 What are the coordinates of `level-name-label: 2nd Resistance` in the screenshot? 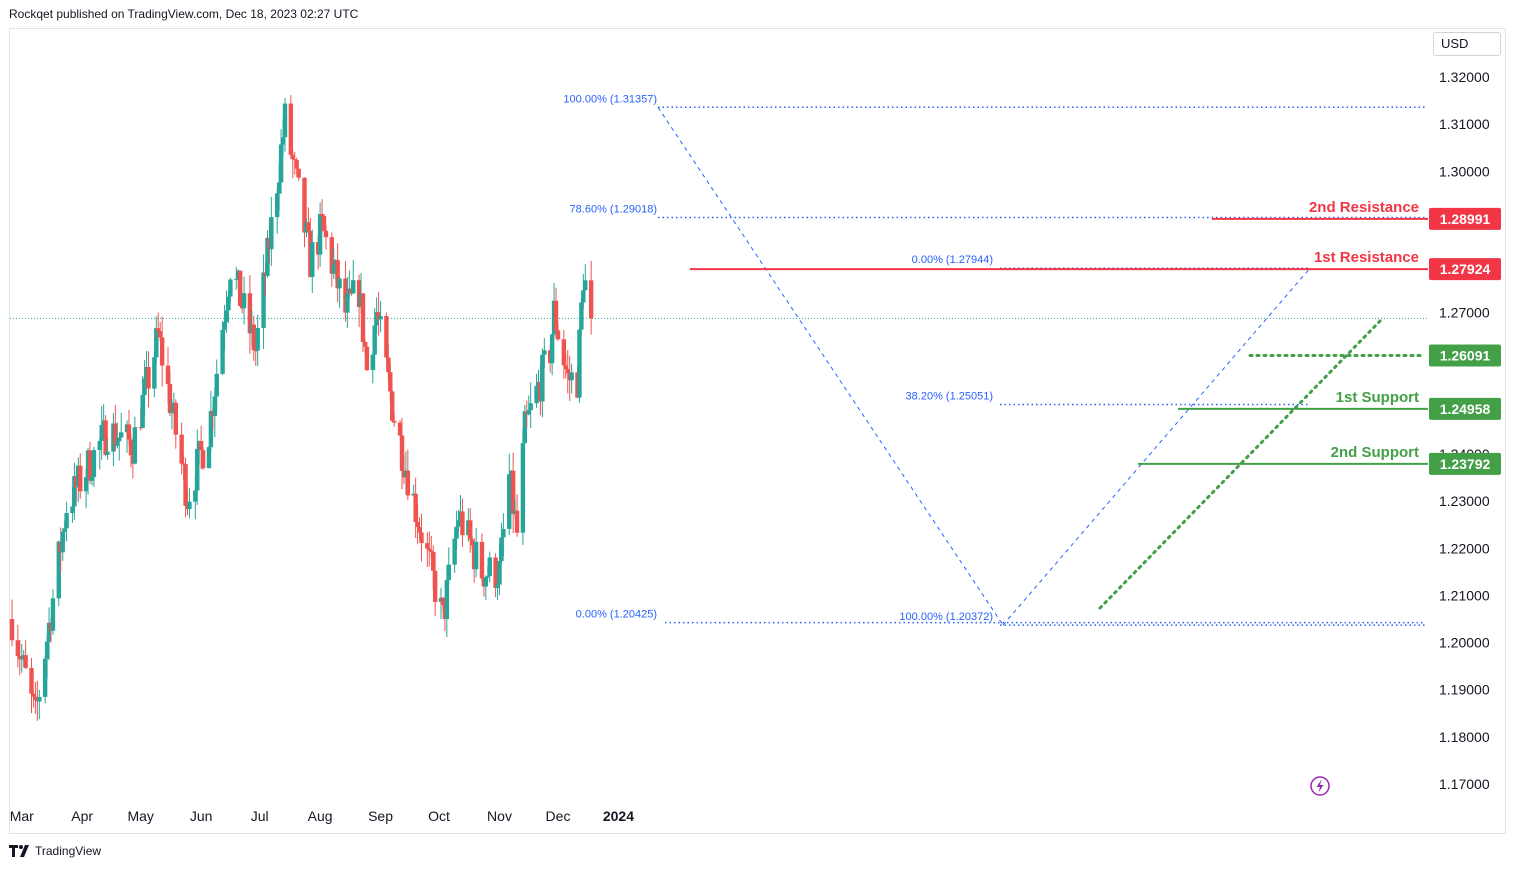 It's located at (1364, 207).